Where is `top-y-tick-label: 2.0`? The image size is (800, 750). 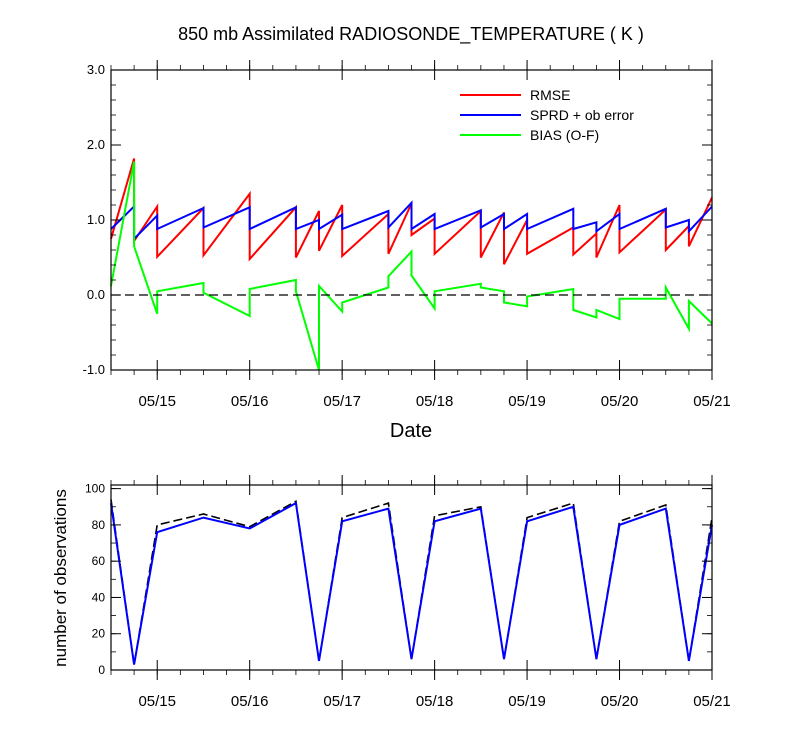
top-y-tick-label: 2.0 is located at coordinates (96, 144).